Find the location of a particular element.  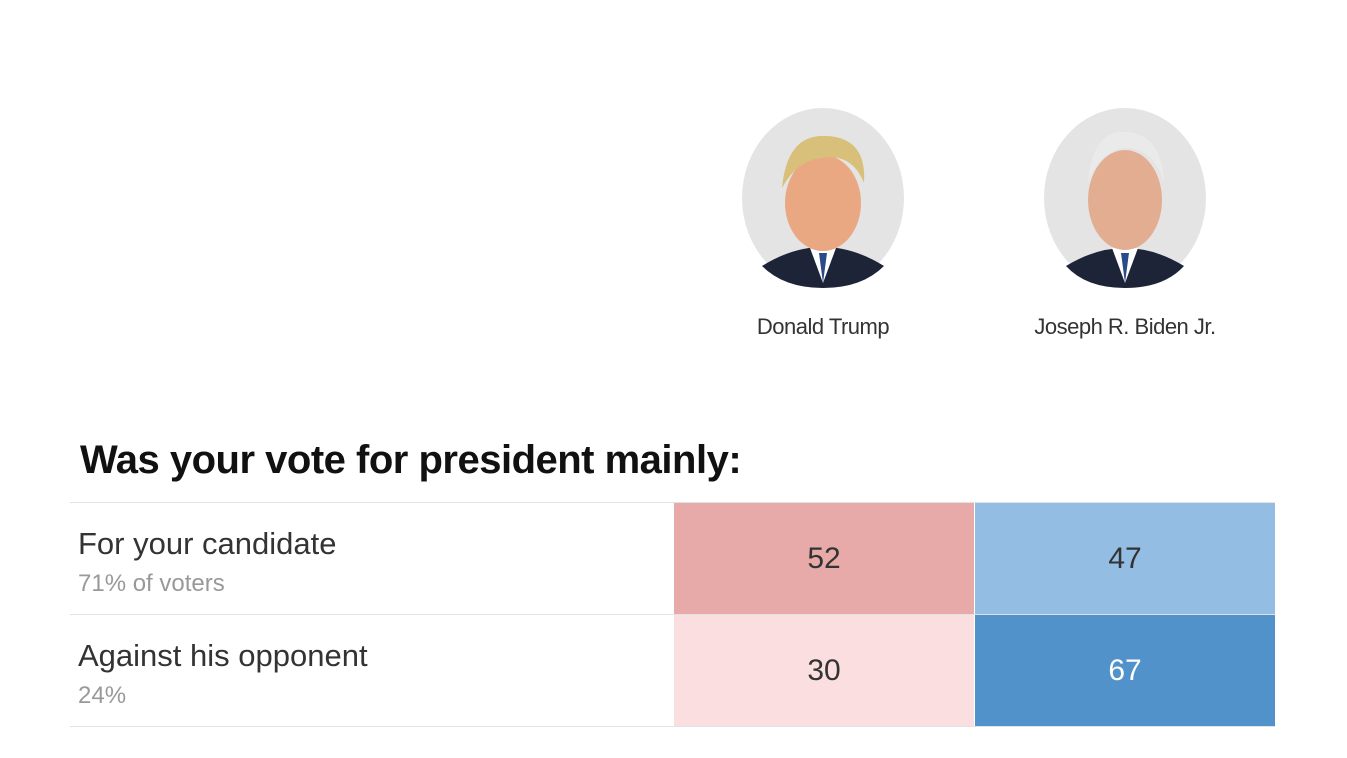

question-title: Was your vote for president mainly: is located at coordinates (411, 460).